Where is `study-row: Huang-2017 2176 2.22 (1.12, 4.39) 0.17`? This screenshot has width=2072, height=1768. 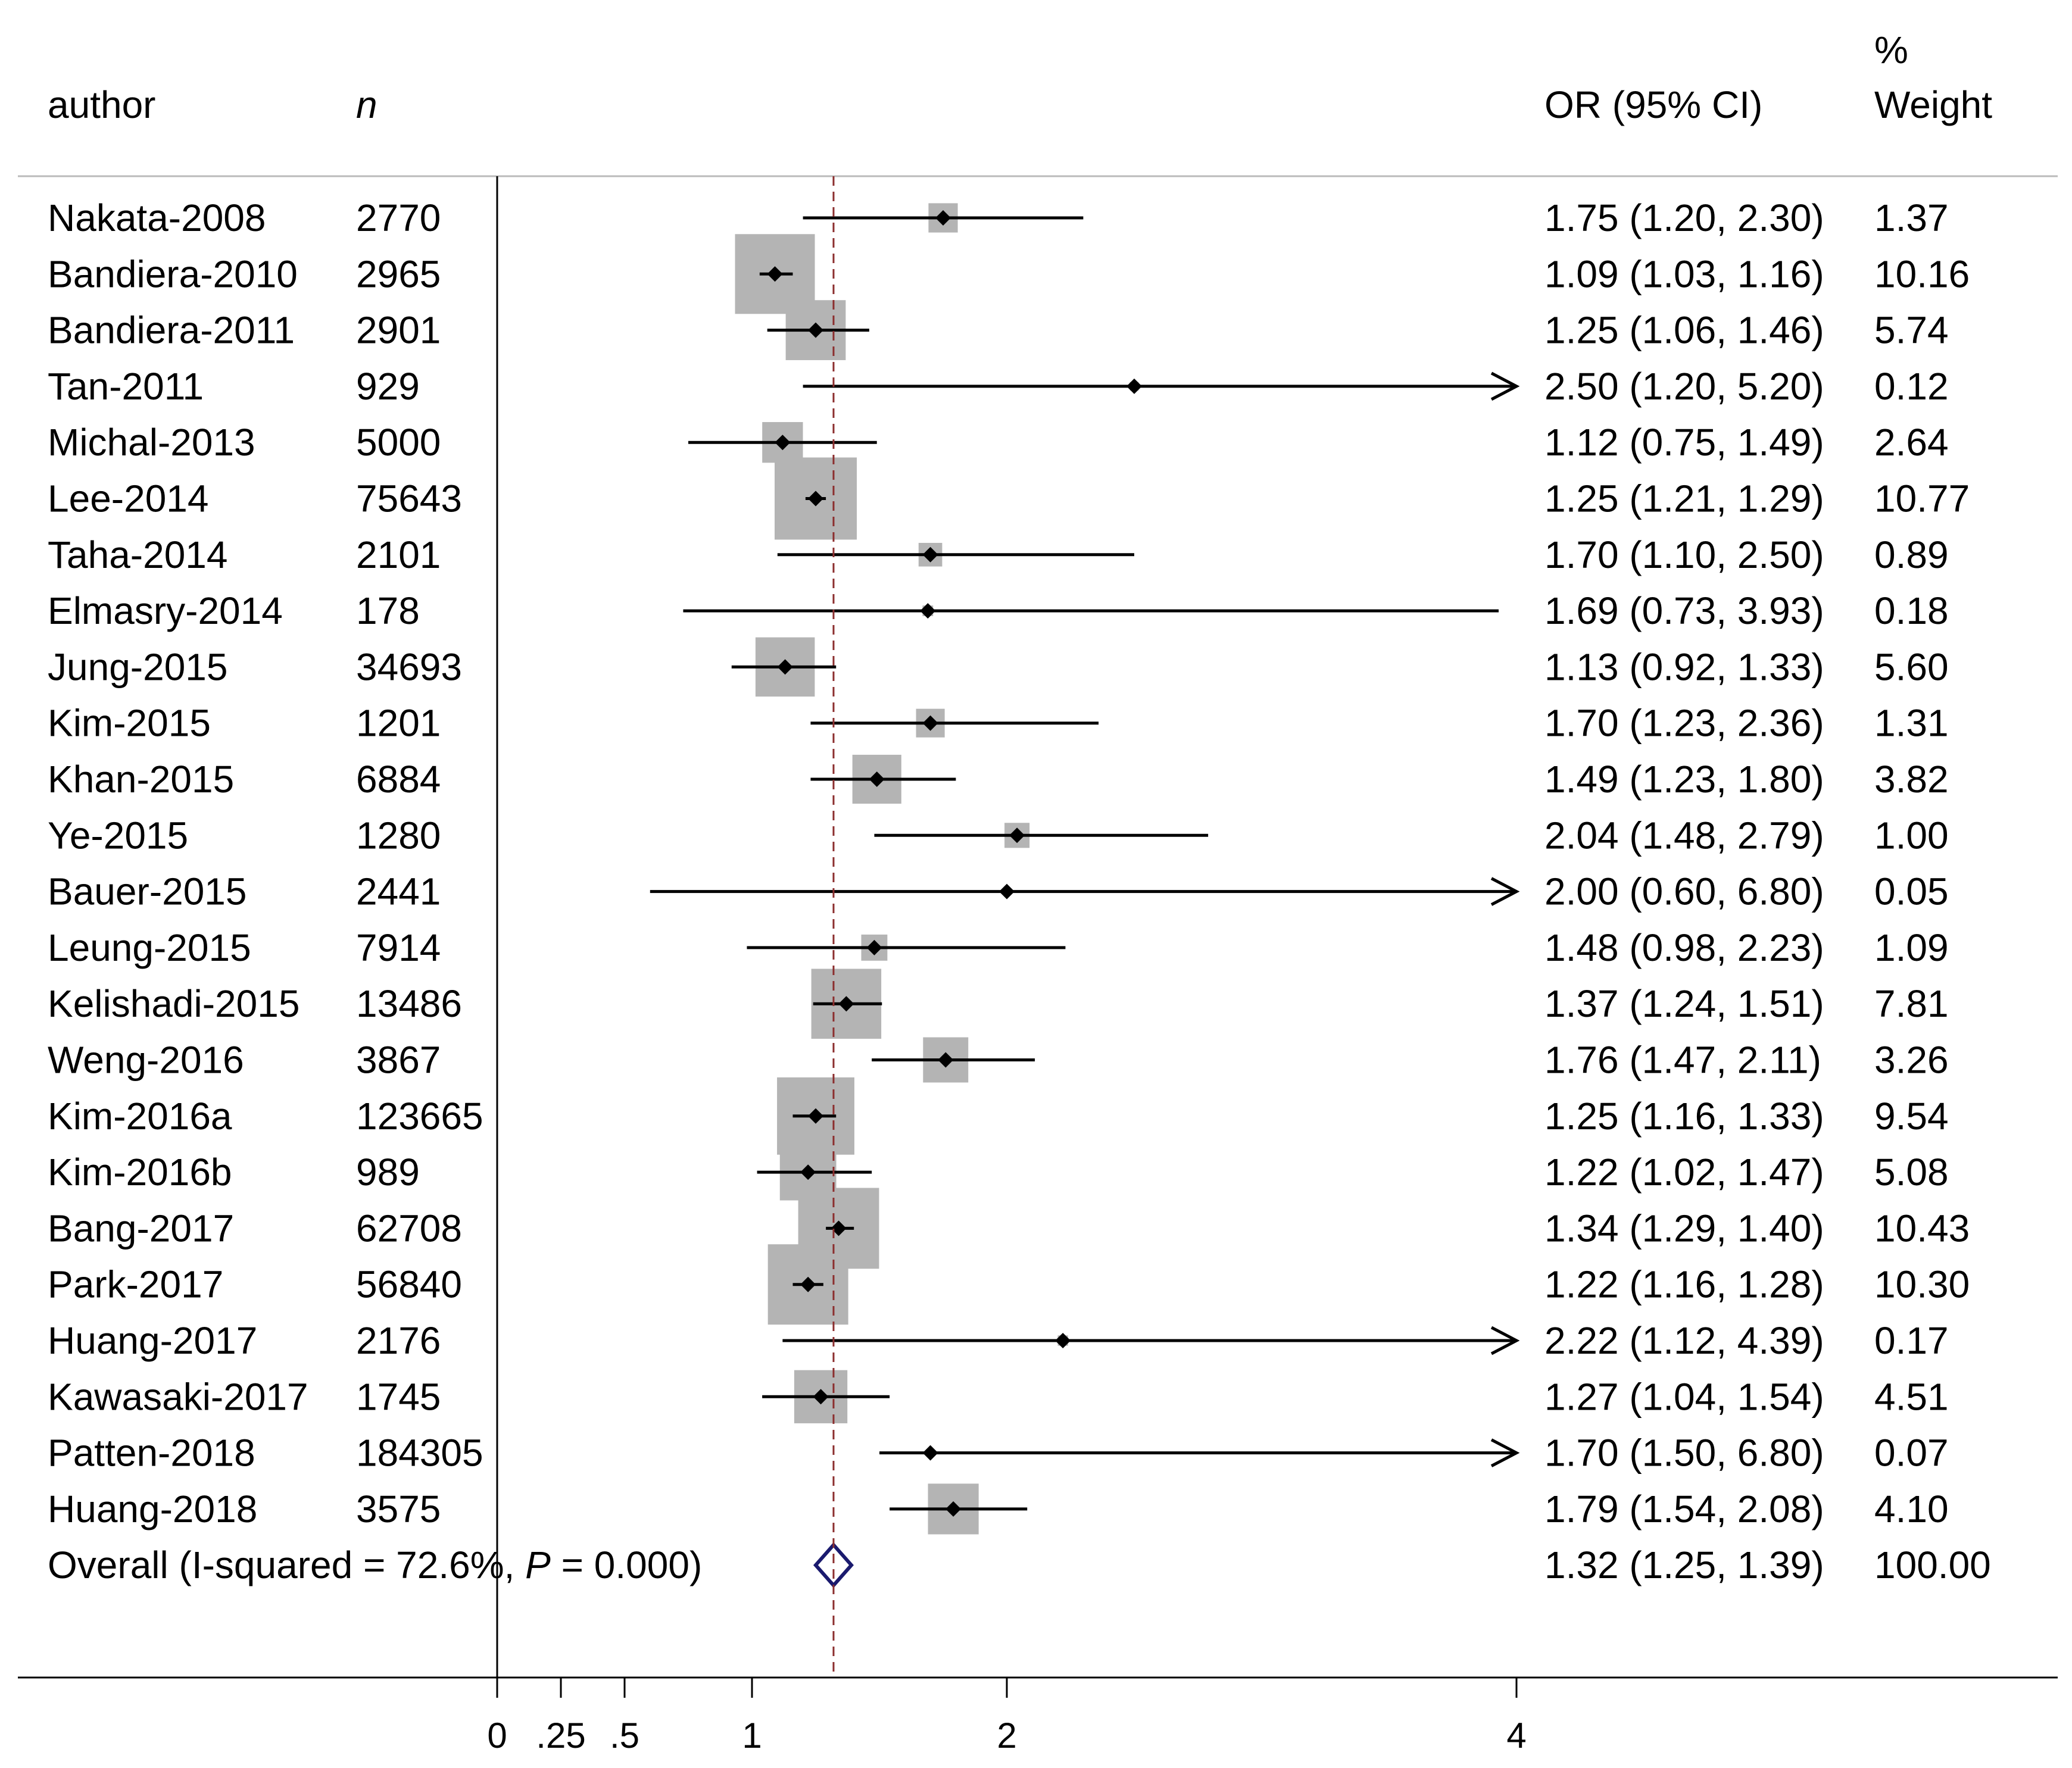 study-row: Huang-2017 2176 2.22 (1.12, 4.39) 0.17 is located at coordinates (998, 1340).